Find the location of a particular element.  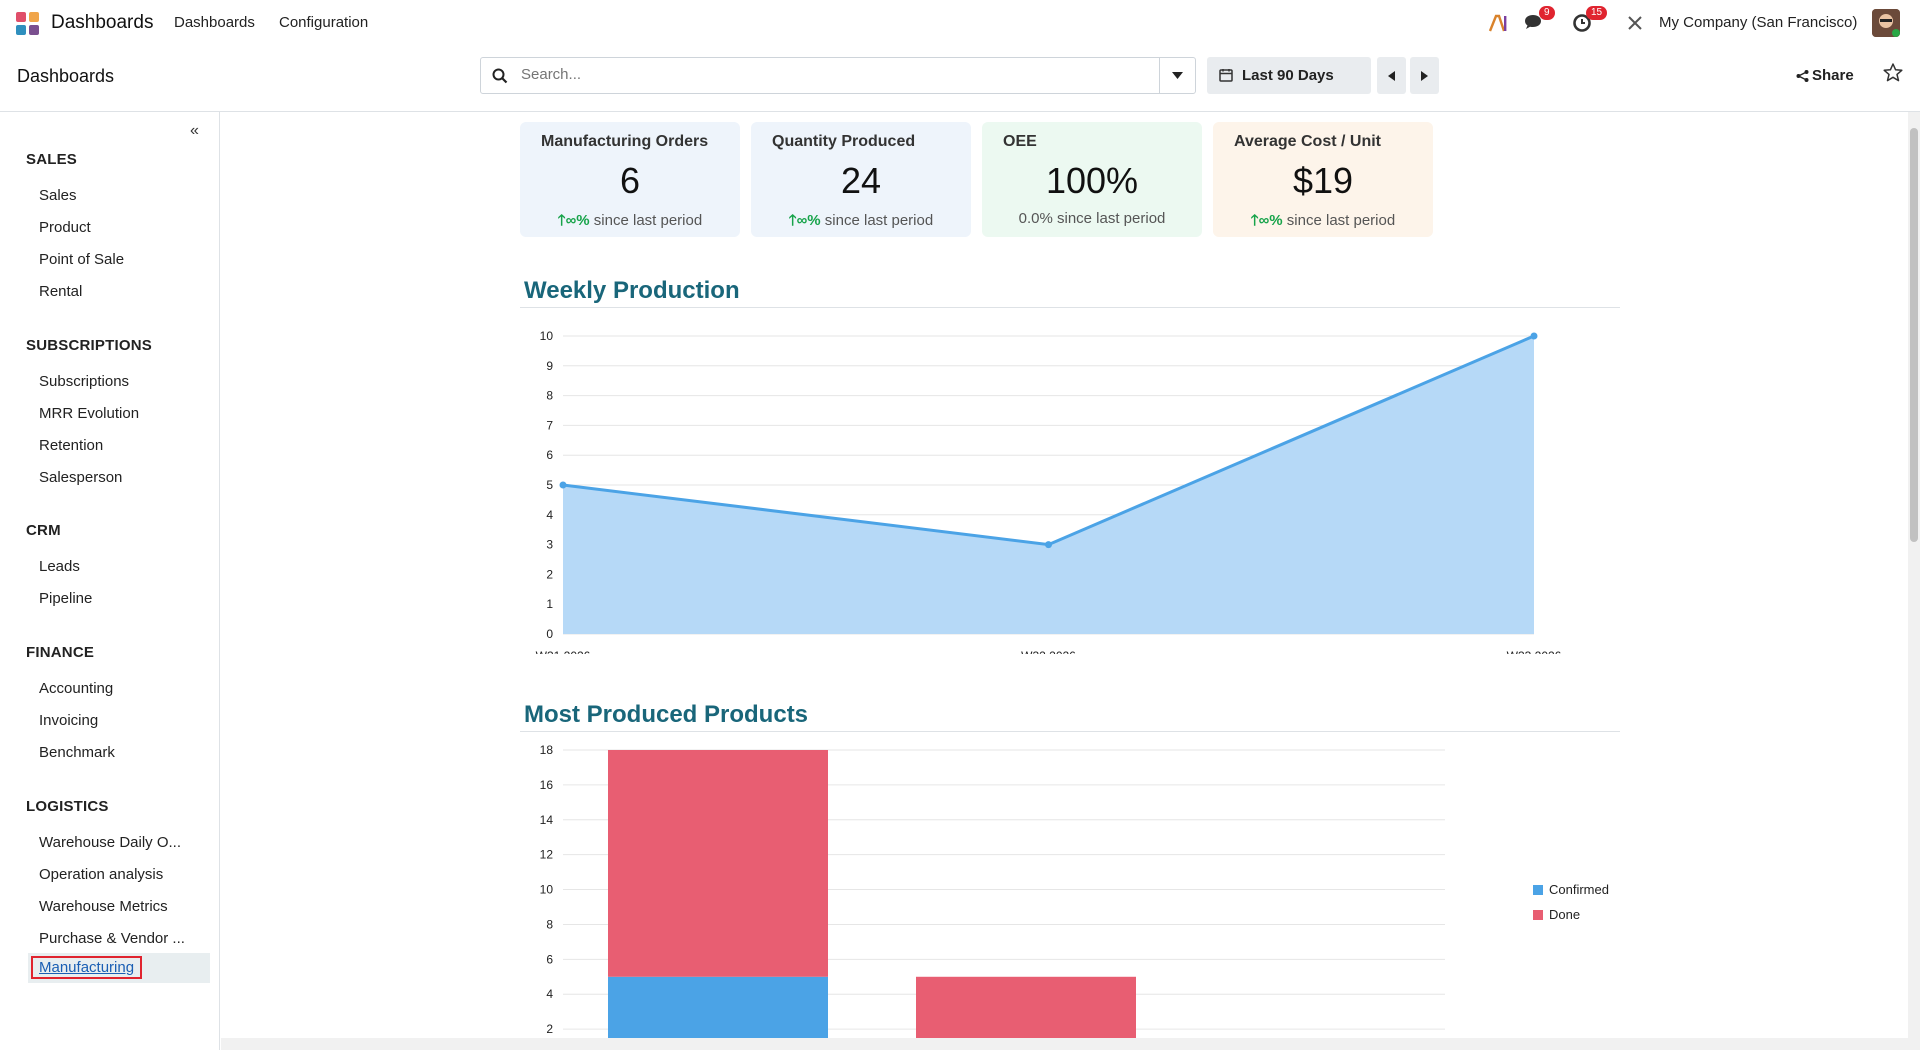

y-tick-label-4: 10 is located at coordinates (547, 890).